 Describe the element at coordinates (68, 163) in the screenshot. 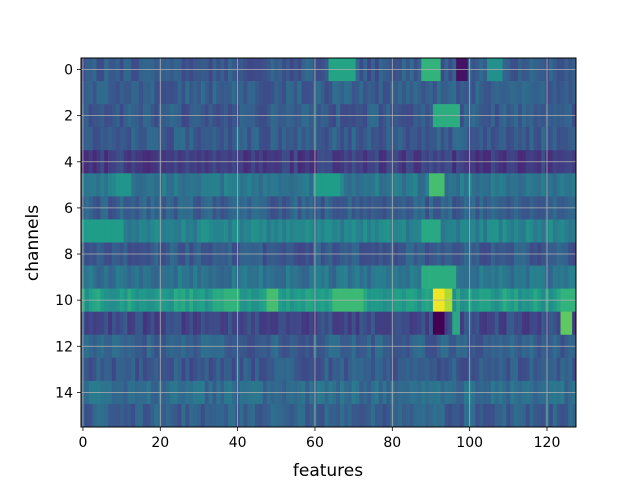

I see `y-tick-label: 4` at that location.